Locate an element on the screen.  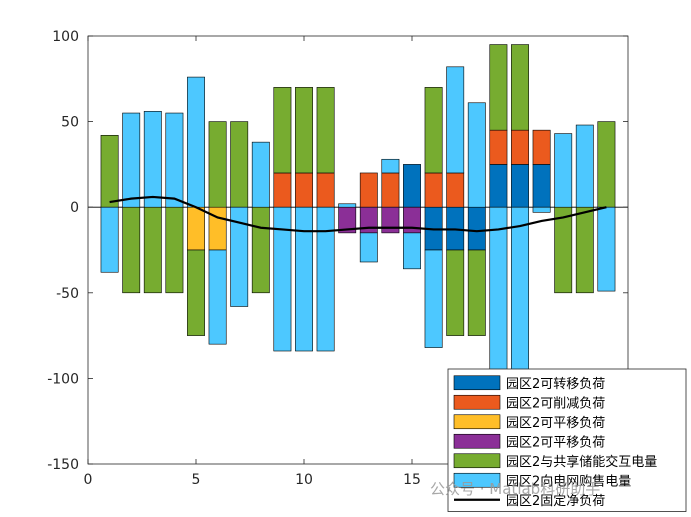
bar-s5-x1 is located at coordinates (109, 239).